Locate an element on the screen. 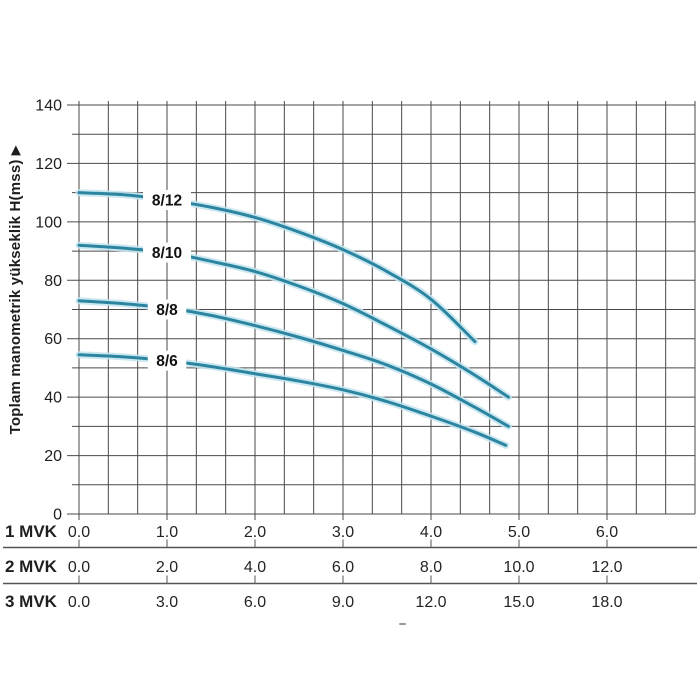 The image size is (700, 700). mvk-row-label: 3 MVK is located at coordinates (31, 601).